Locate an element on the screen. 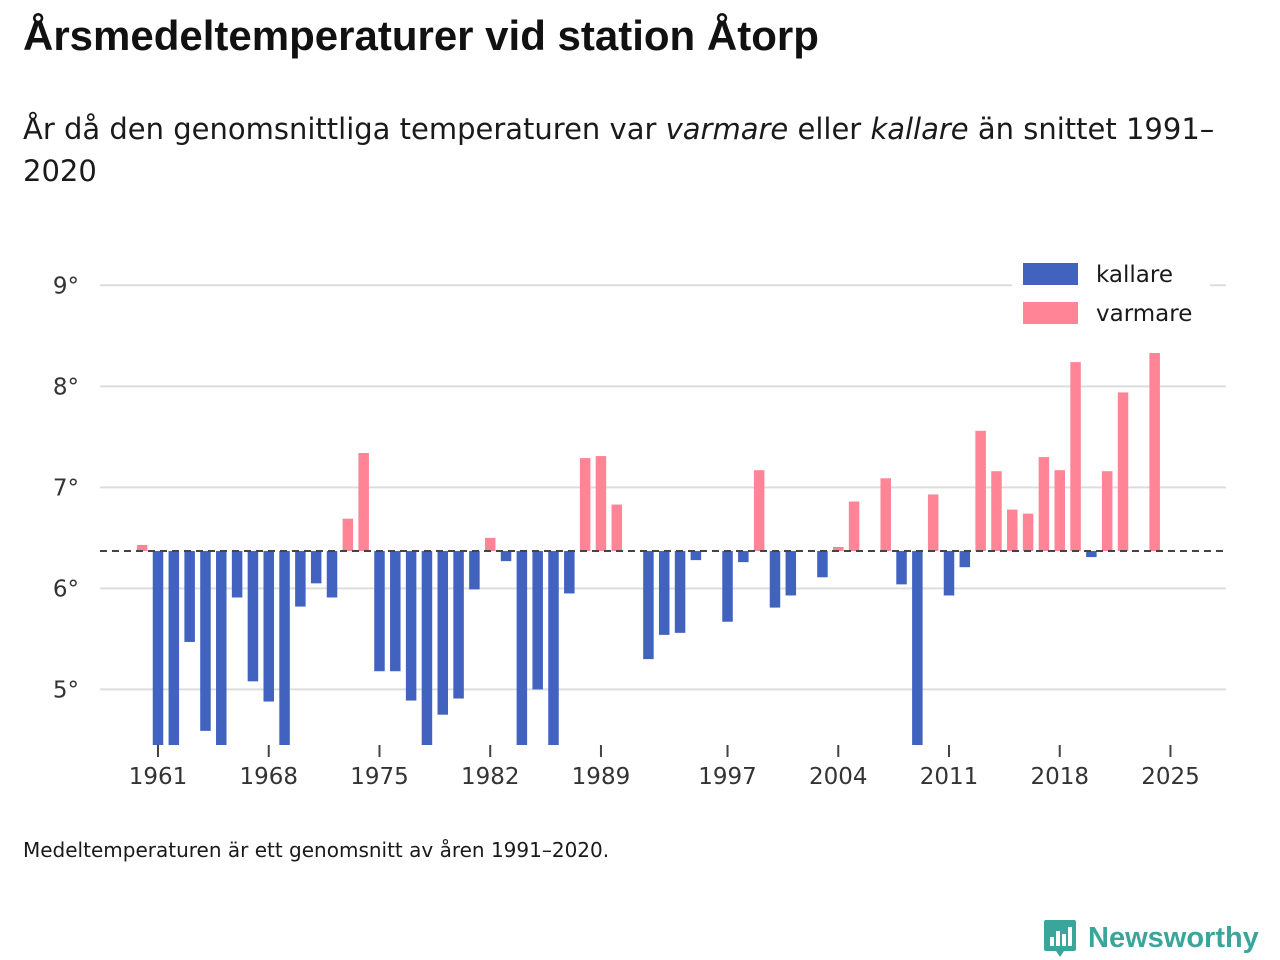 This screenshot has height=960, width=1280. x-tick-label: 1975 is located at coordinates (379, 777).